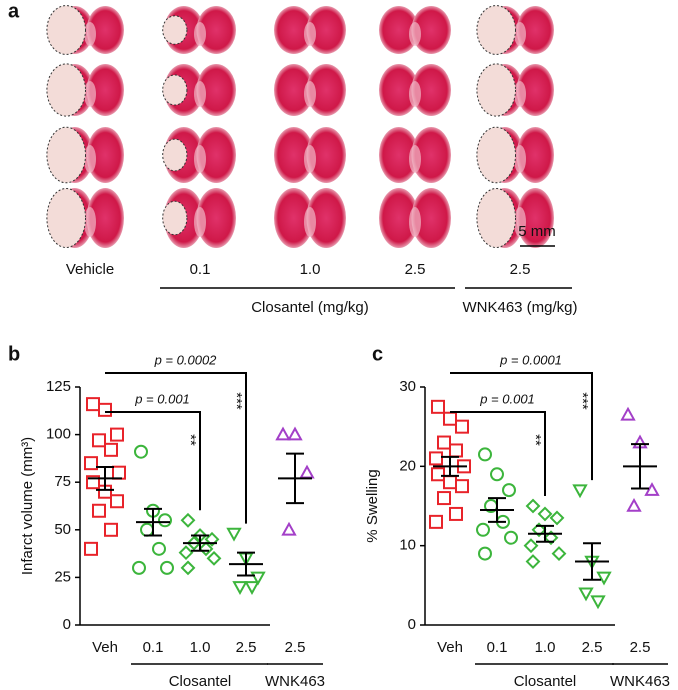 This screenshot has width=678, height=690. What do you see at coordinates (105, 647) in the screenshot?
I see `x-tick-label: Veh` at bounding box center [105, 647].